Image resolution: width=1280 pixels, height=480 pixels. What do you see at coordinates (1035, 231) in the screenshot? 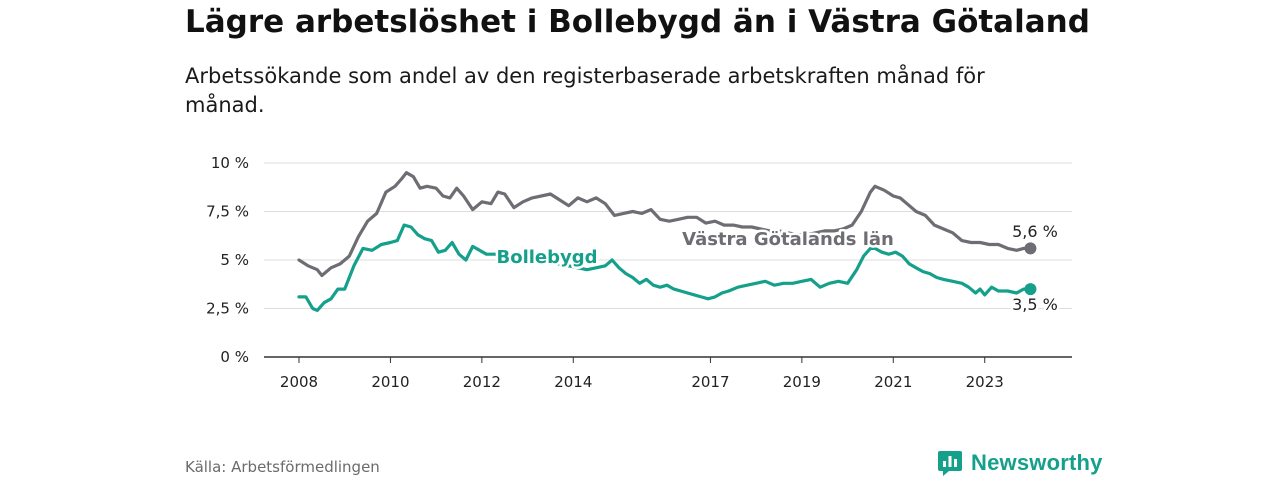
I see `end-label-county: 5,6 %` at bounding box center [1035, 231].